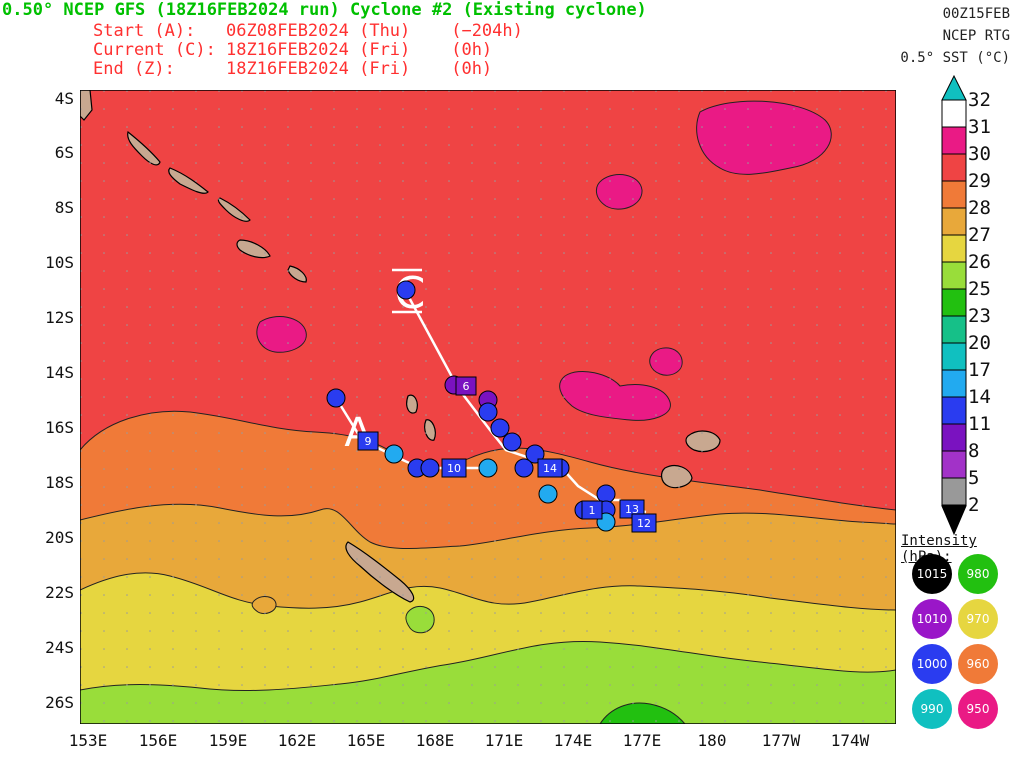 Image resolution: width=1024 pixels, height=768 pixels. I want to click on lon-tick: 162E, so click(297, 740).